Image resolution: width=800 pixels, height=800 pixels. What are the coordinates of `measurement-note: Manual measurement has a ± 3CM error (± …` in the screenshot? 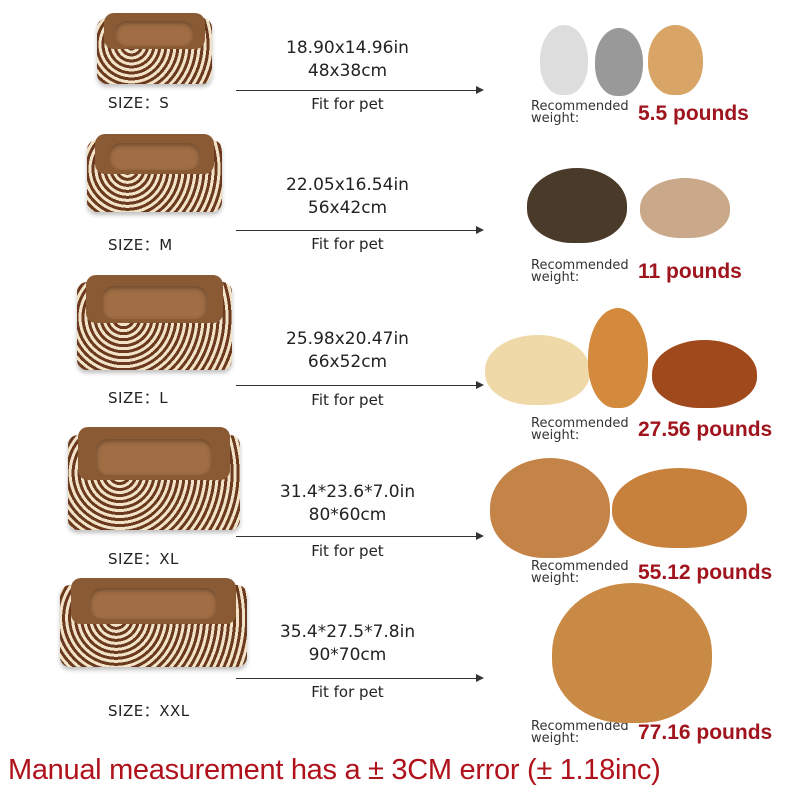 It's located at (334, 770).